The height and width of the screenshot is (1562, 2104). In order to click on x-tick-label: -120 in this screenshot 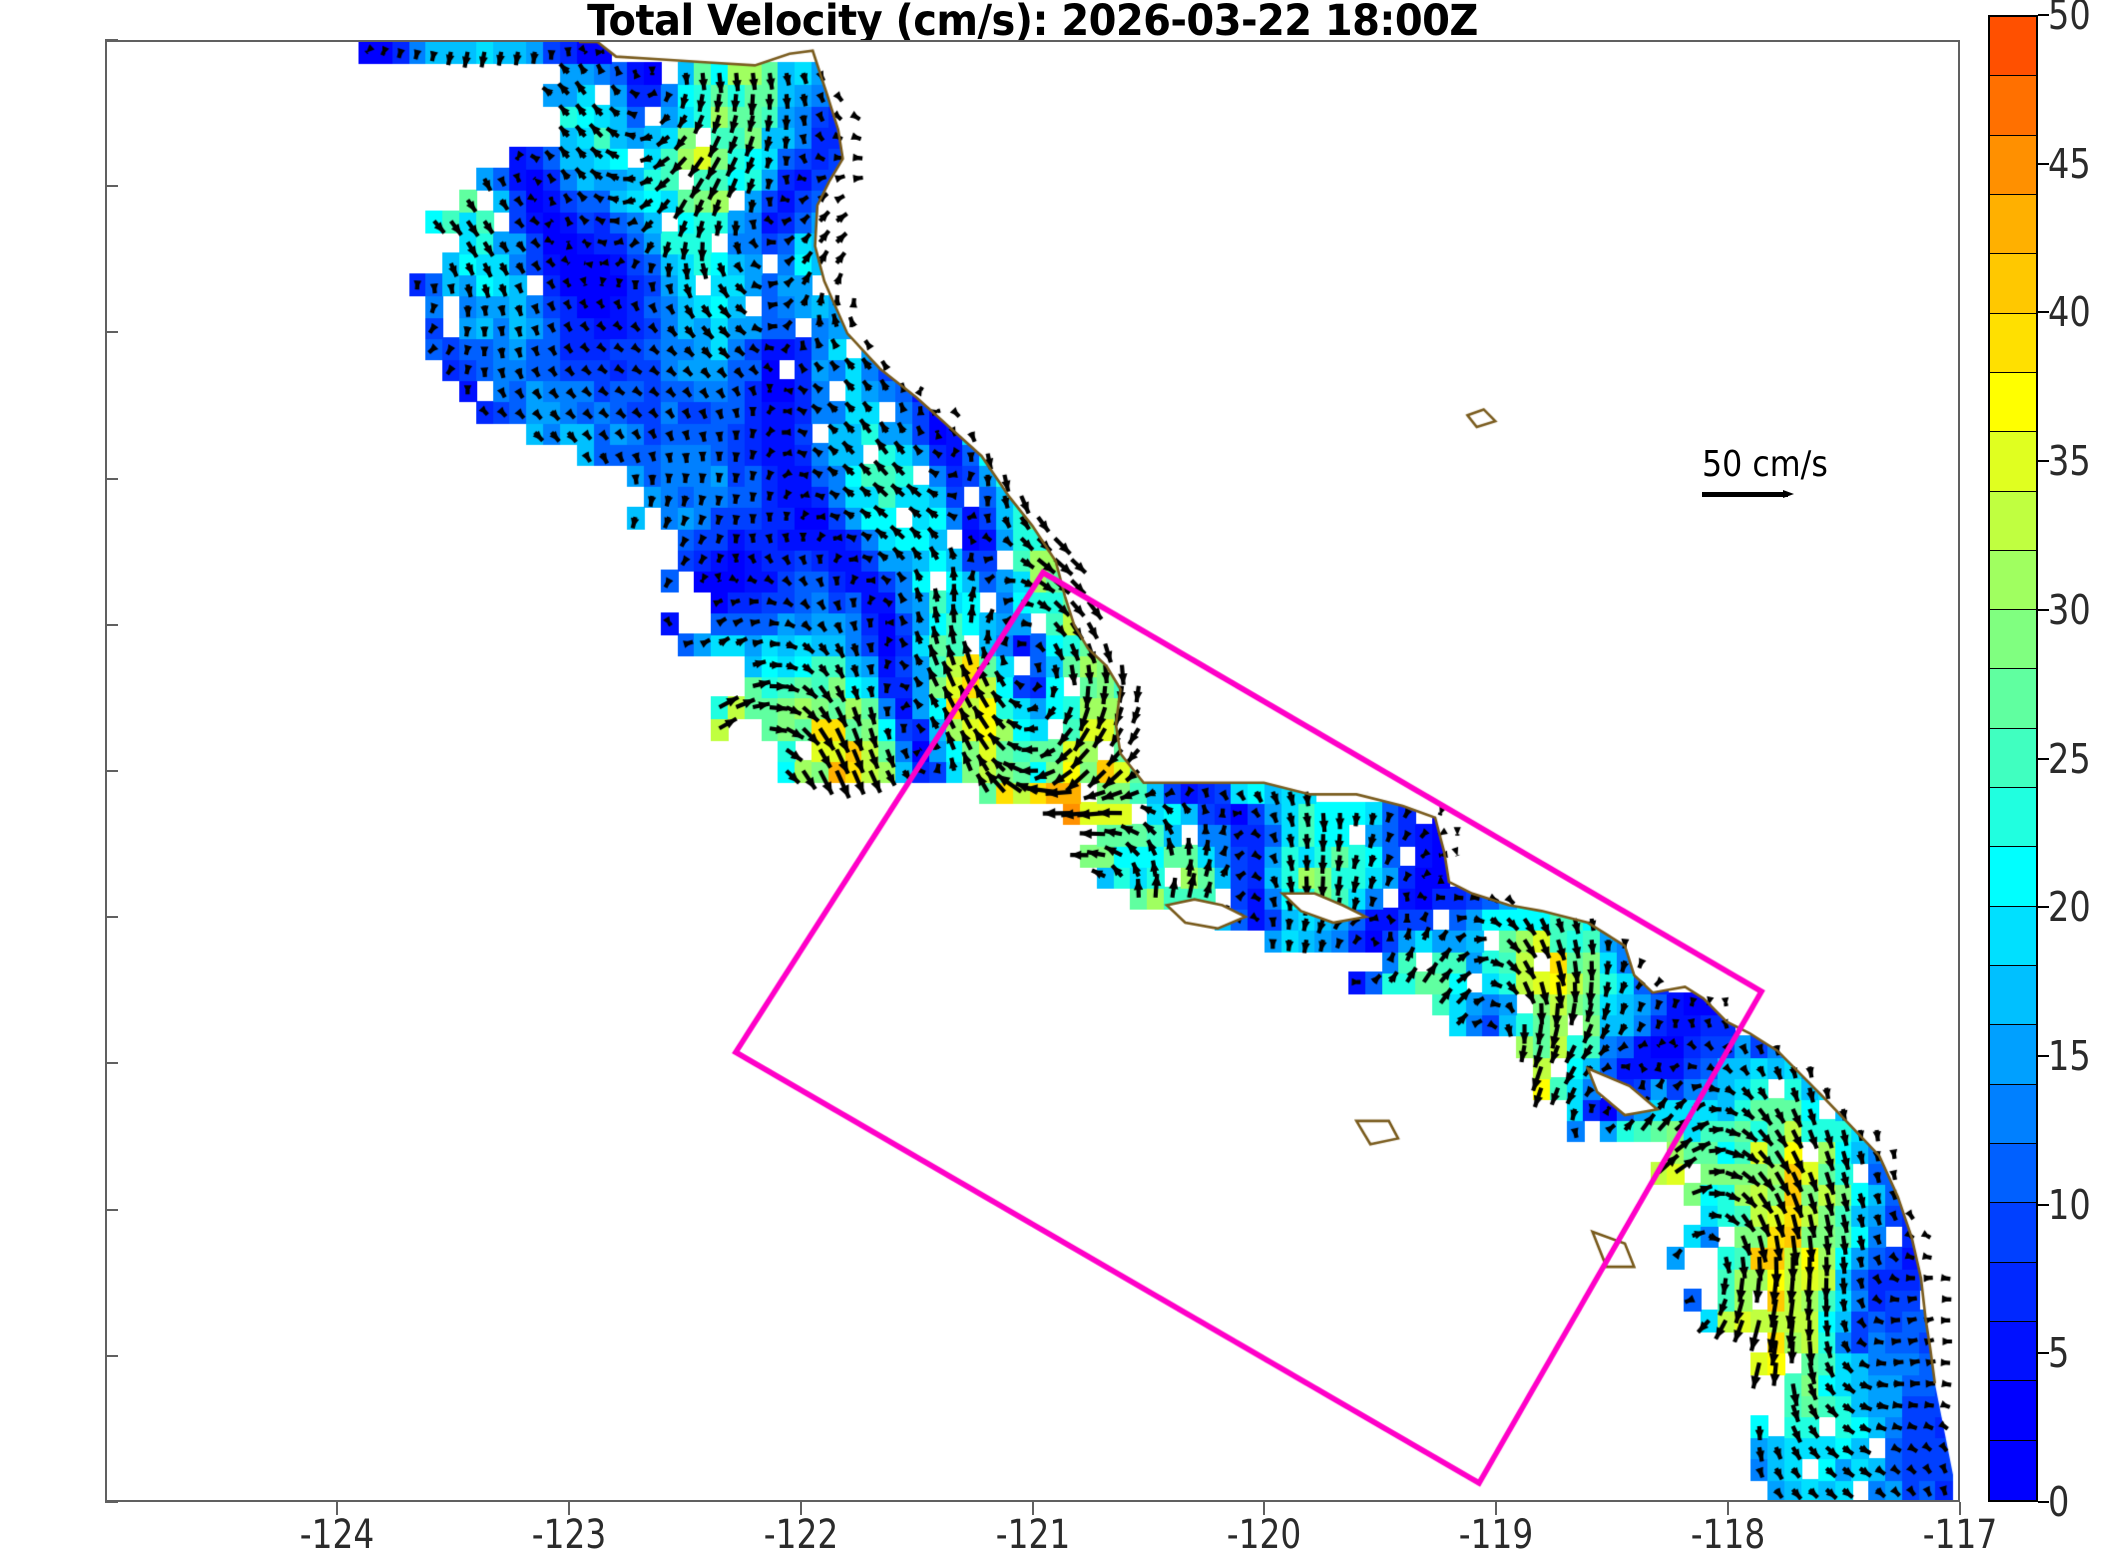, I will do `click(1264, 1535)`.